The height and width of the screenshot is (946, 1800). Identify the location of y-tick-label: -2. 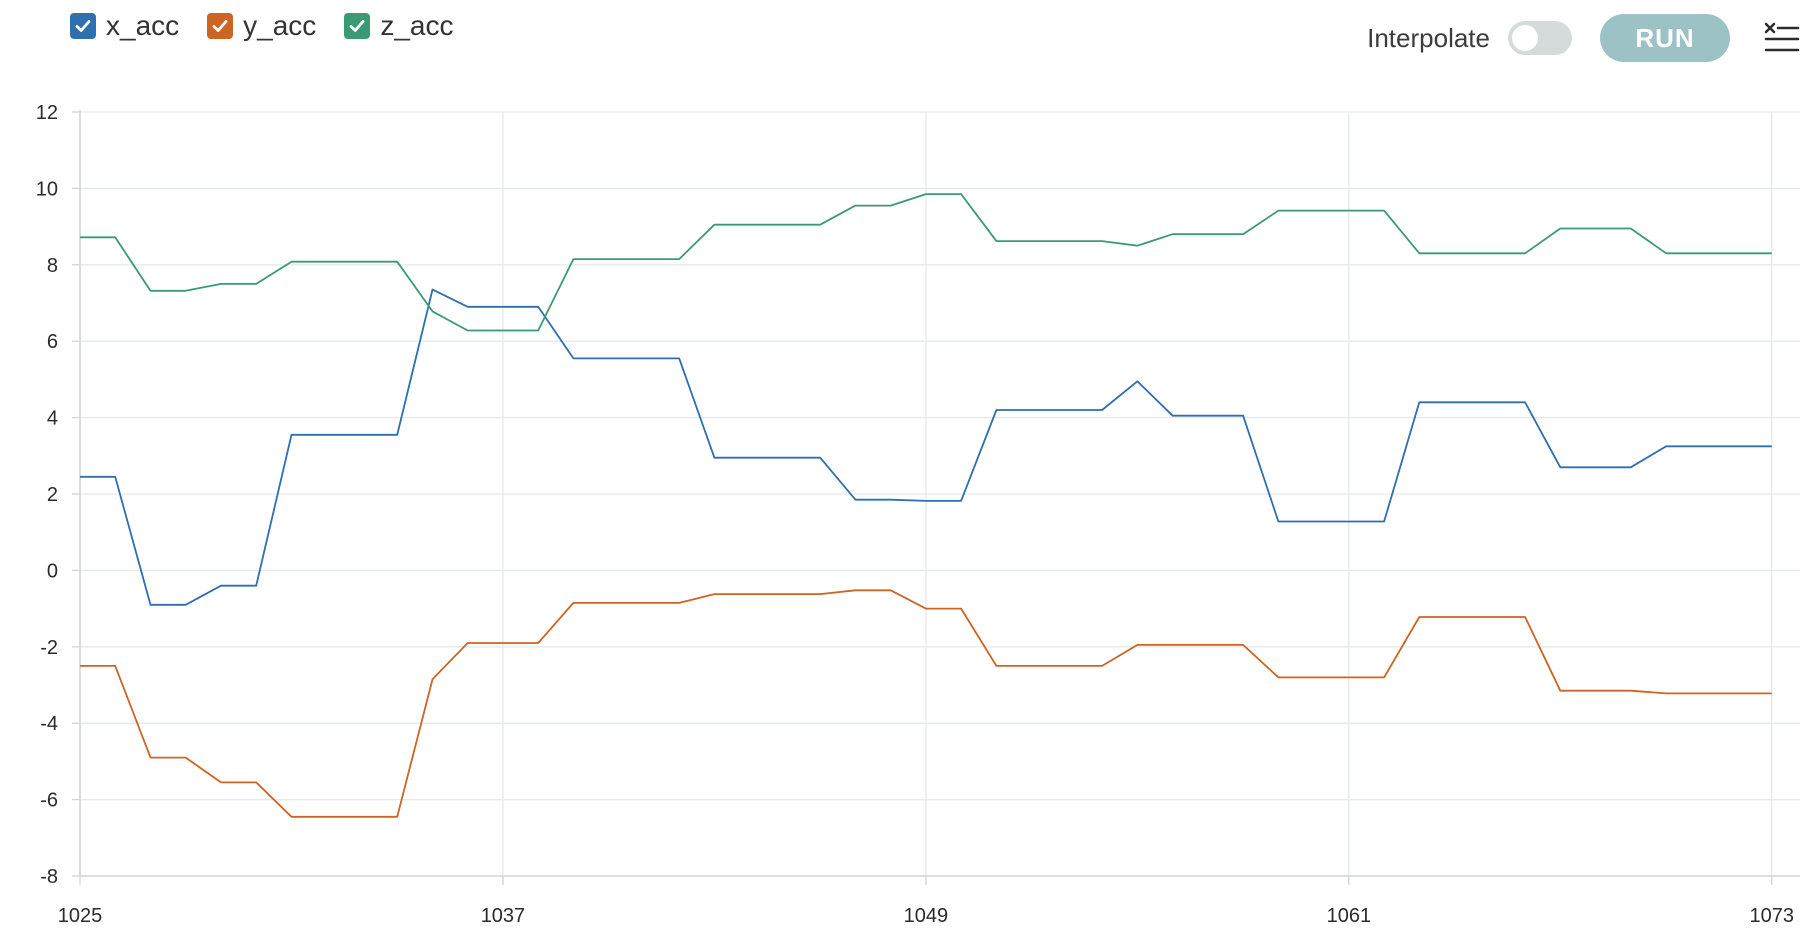
(49, 648).